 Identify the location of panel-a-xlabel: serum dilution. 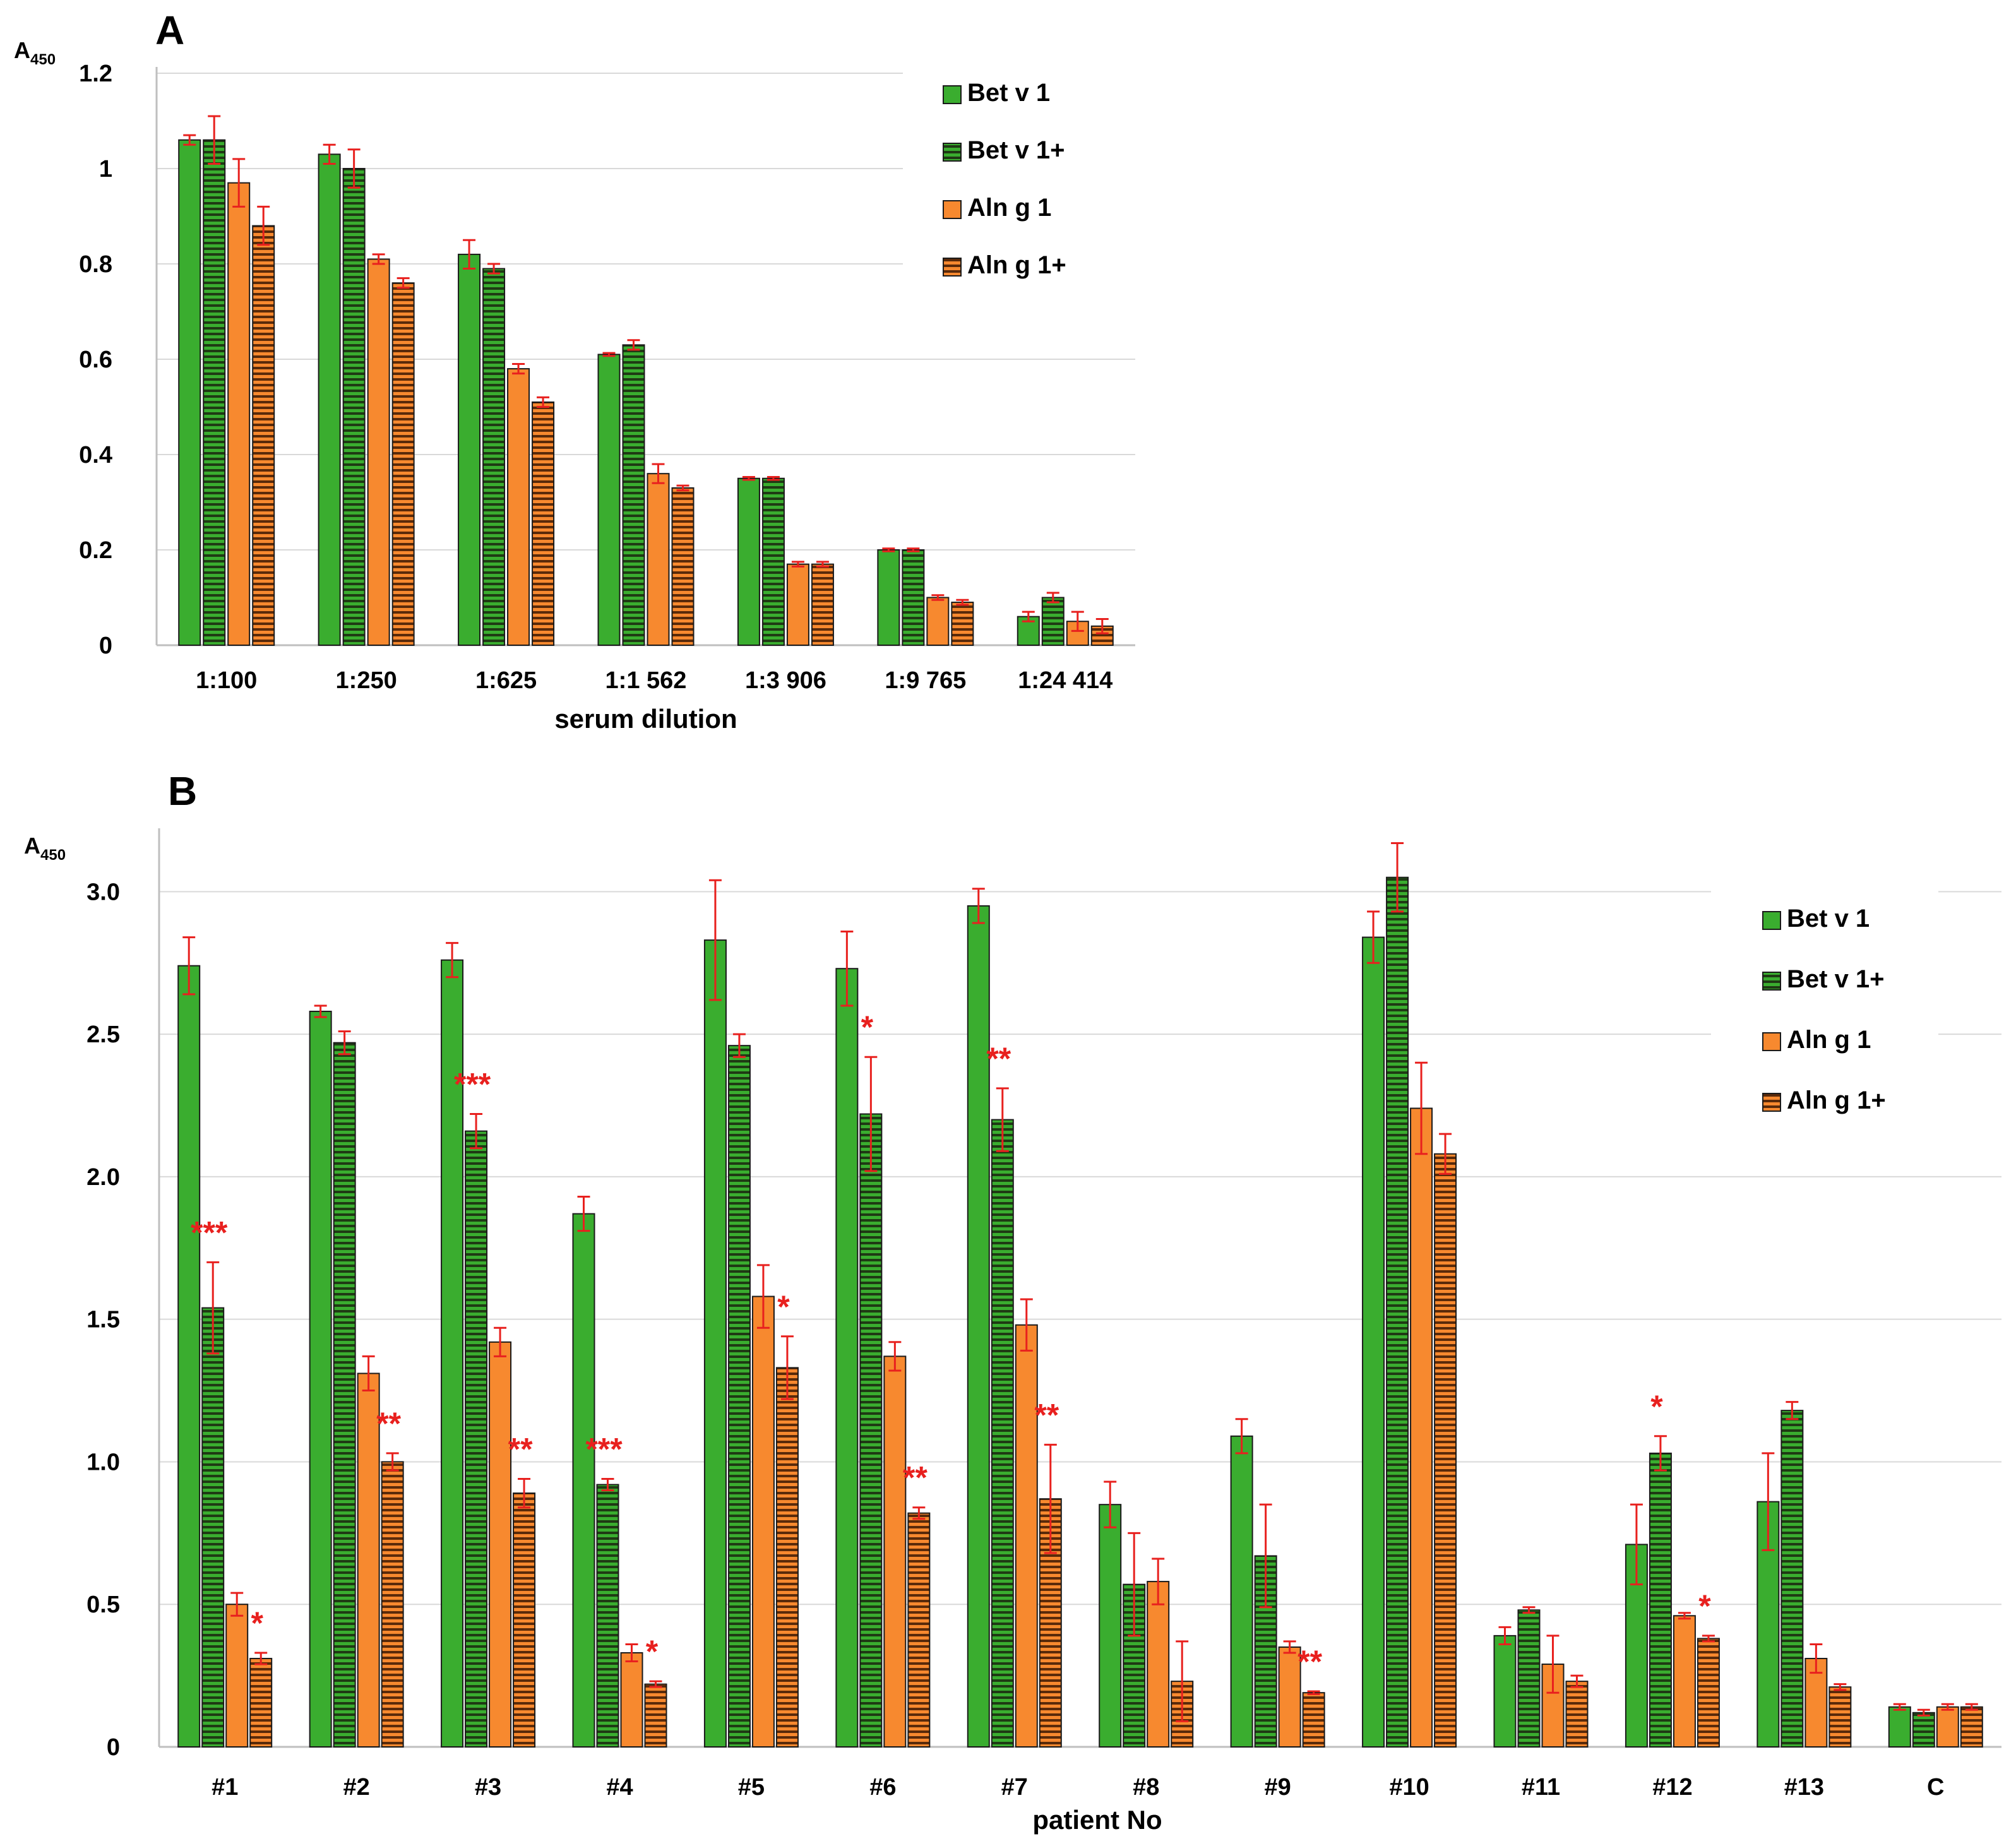
(645, 719).